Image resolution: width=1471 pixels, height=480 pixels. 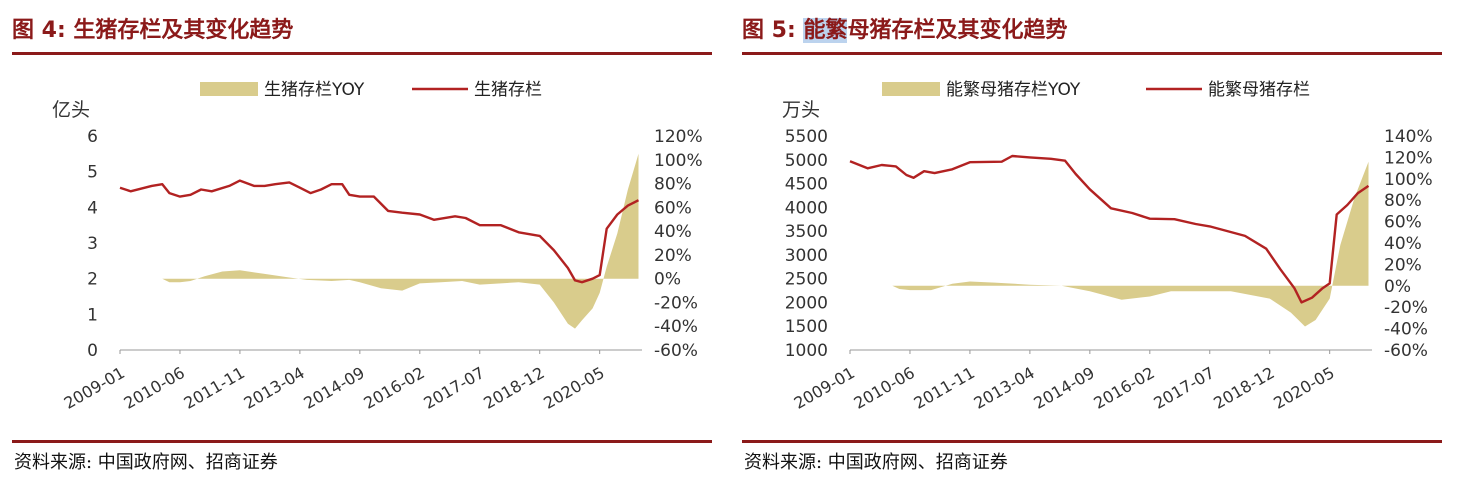 I want to click on figure-title-rest: 母猪存栏及其变化趋势, so click(x=957, y=30).